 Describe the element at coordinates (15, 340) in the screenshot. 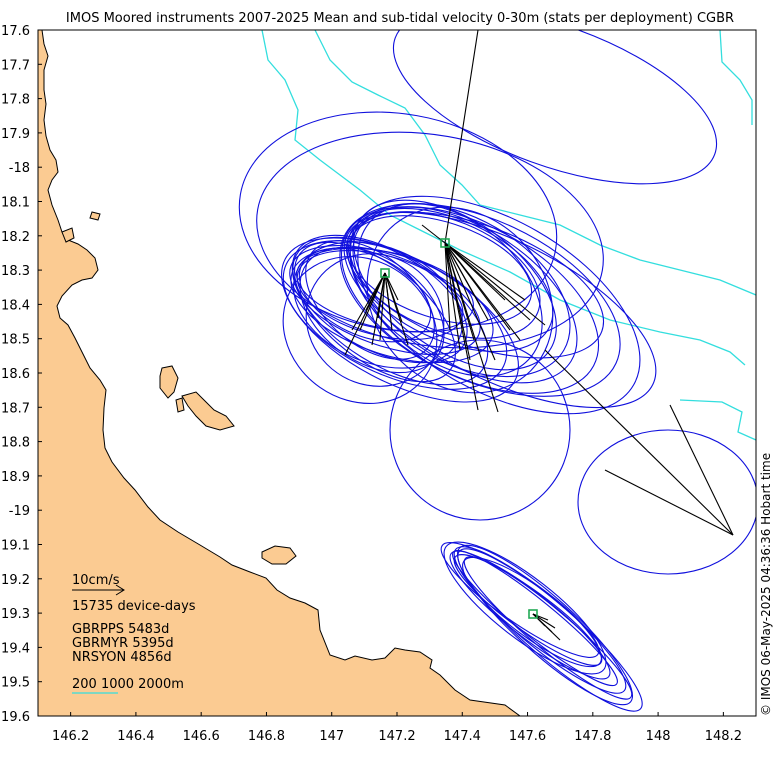

I see `y-tick-label: 18.5` at that location.